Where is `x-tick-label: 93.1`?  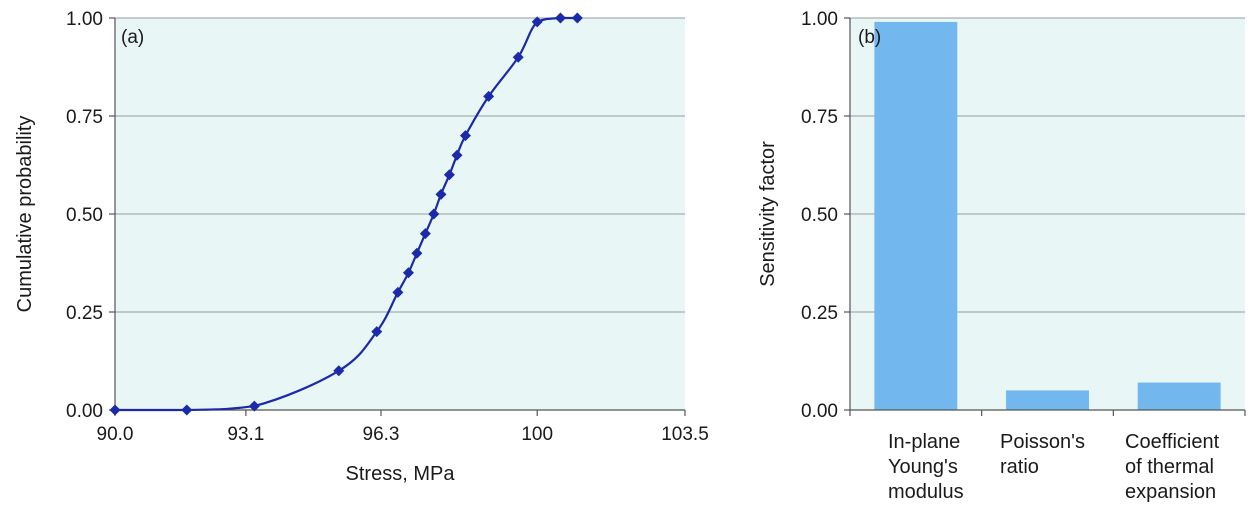
x-tick-label: 93.1 is located at coordinates (245, 434).